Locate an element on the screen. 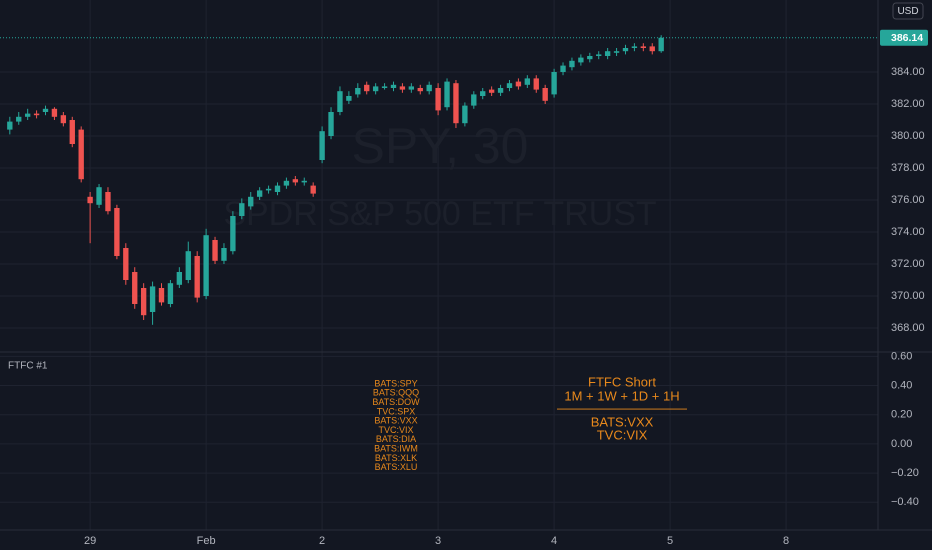 Image resolution: width=932 pixels, height=550 pixels. last-price-label: 386.14 is located at coordinates (907, 38).